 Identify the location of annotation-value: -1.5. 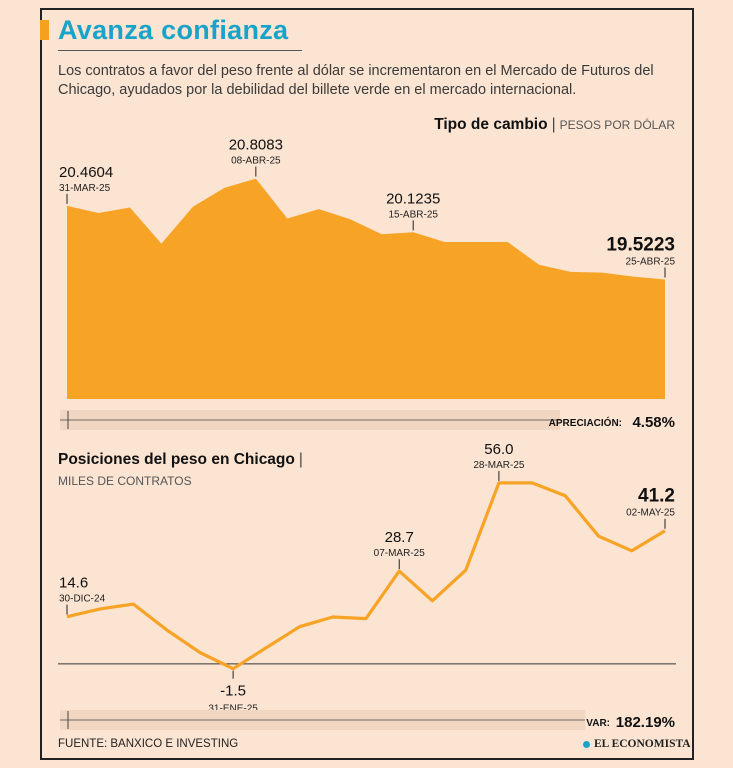
(233, 691).